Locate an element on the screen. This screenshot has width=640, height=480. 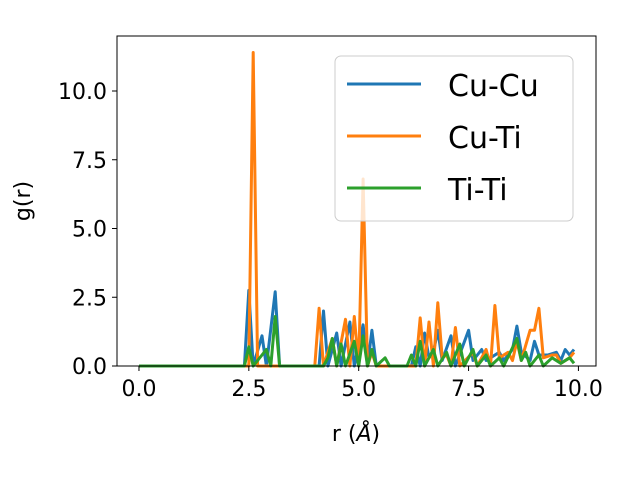
y-tick-label: 0.0 is located at coordinates (89, 367).